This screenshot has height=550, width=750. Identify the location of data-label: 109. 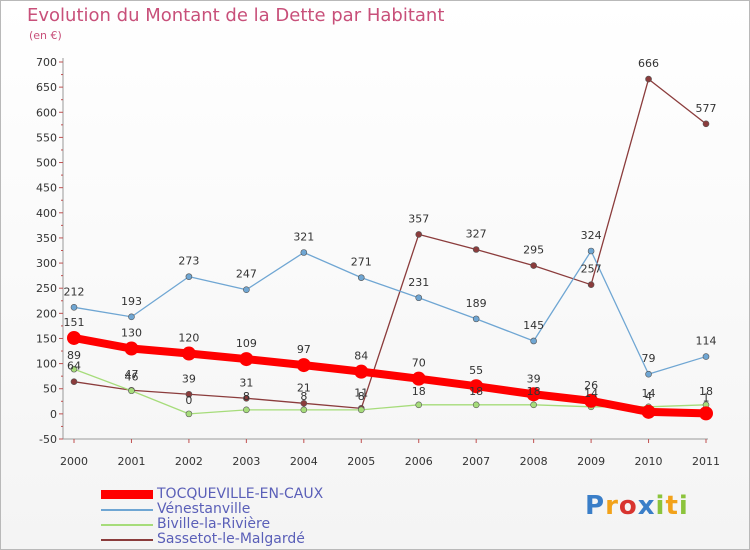
(246, 343).